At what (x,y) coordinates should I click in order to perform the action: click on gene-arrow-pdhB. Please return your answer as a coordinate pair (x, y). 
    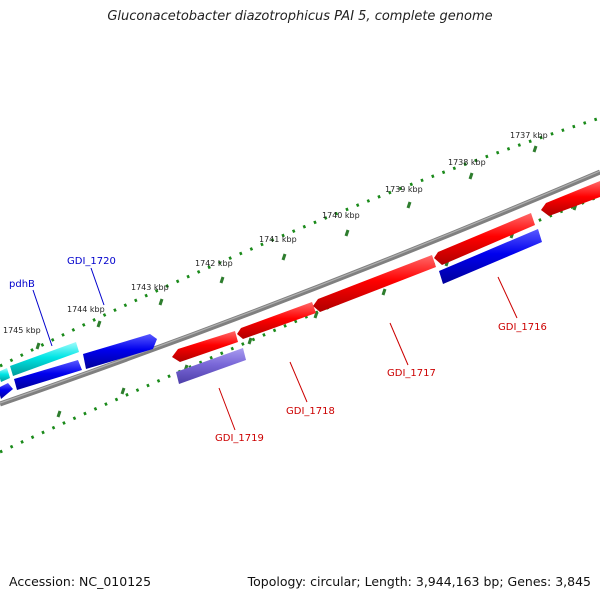
    Looking at the image, I should click on (44, 359).